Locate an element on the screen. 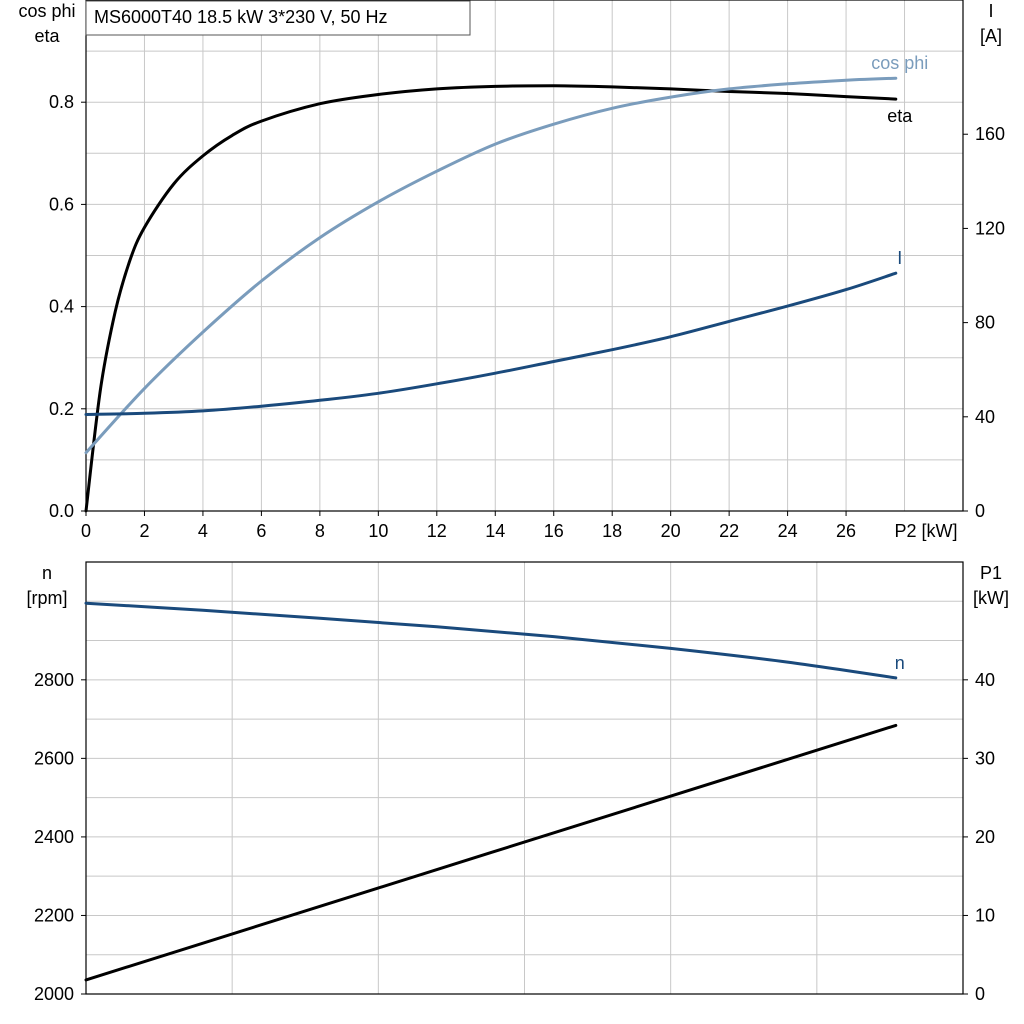  series-line-i is located at coordinates (491, 343).